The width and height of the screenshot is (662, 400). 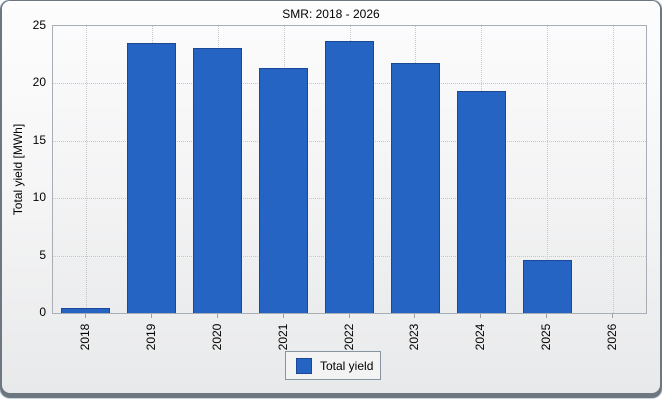 I want to click on x-tick-label-2020: 2020, so click(x=217, y=337).